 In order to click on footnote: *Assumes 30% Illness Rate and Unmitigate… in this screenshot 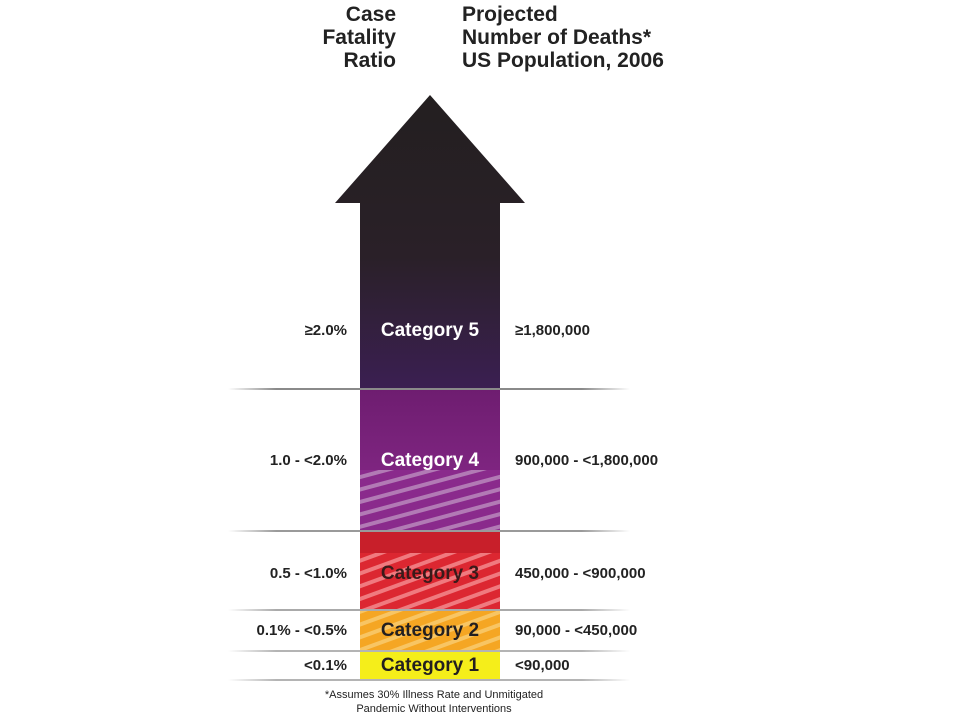, I will do `click(434, 702)`.